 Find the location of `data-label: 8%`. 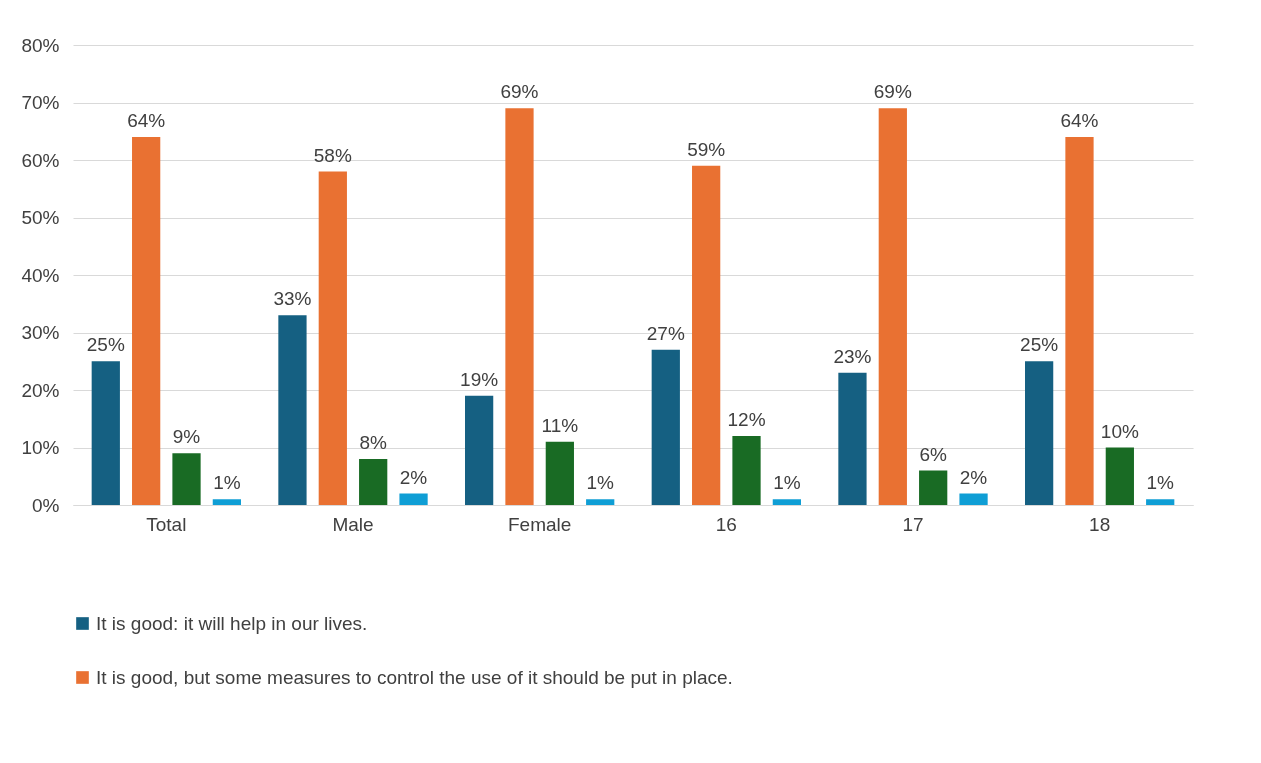

data-label: 8% is located at coordinates (373, 442).